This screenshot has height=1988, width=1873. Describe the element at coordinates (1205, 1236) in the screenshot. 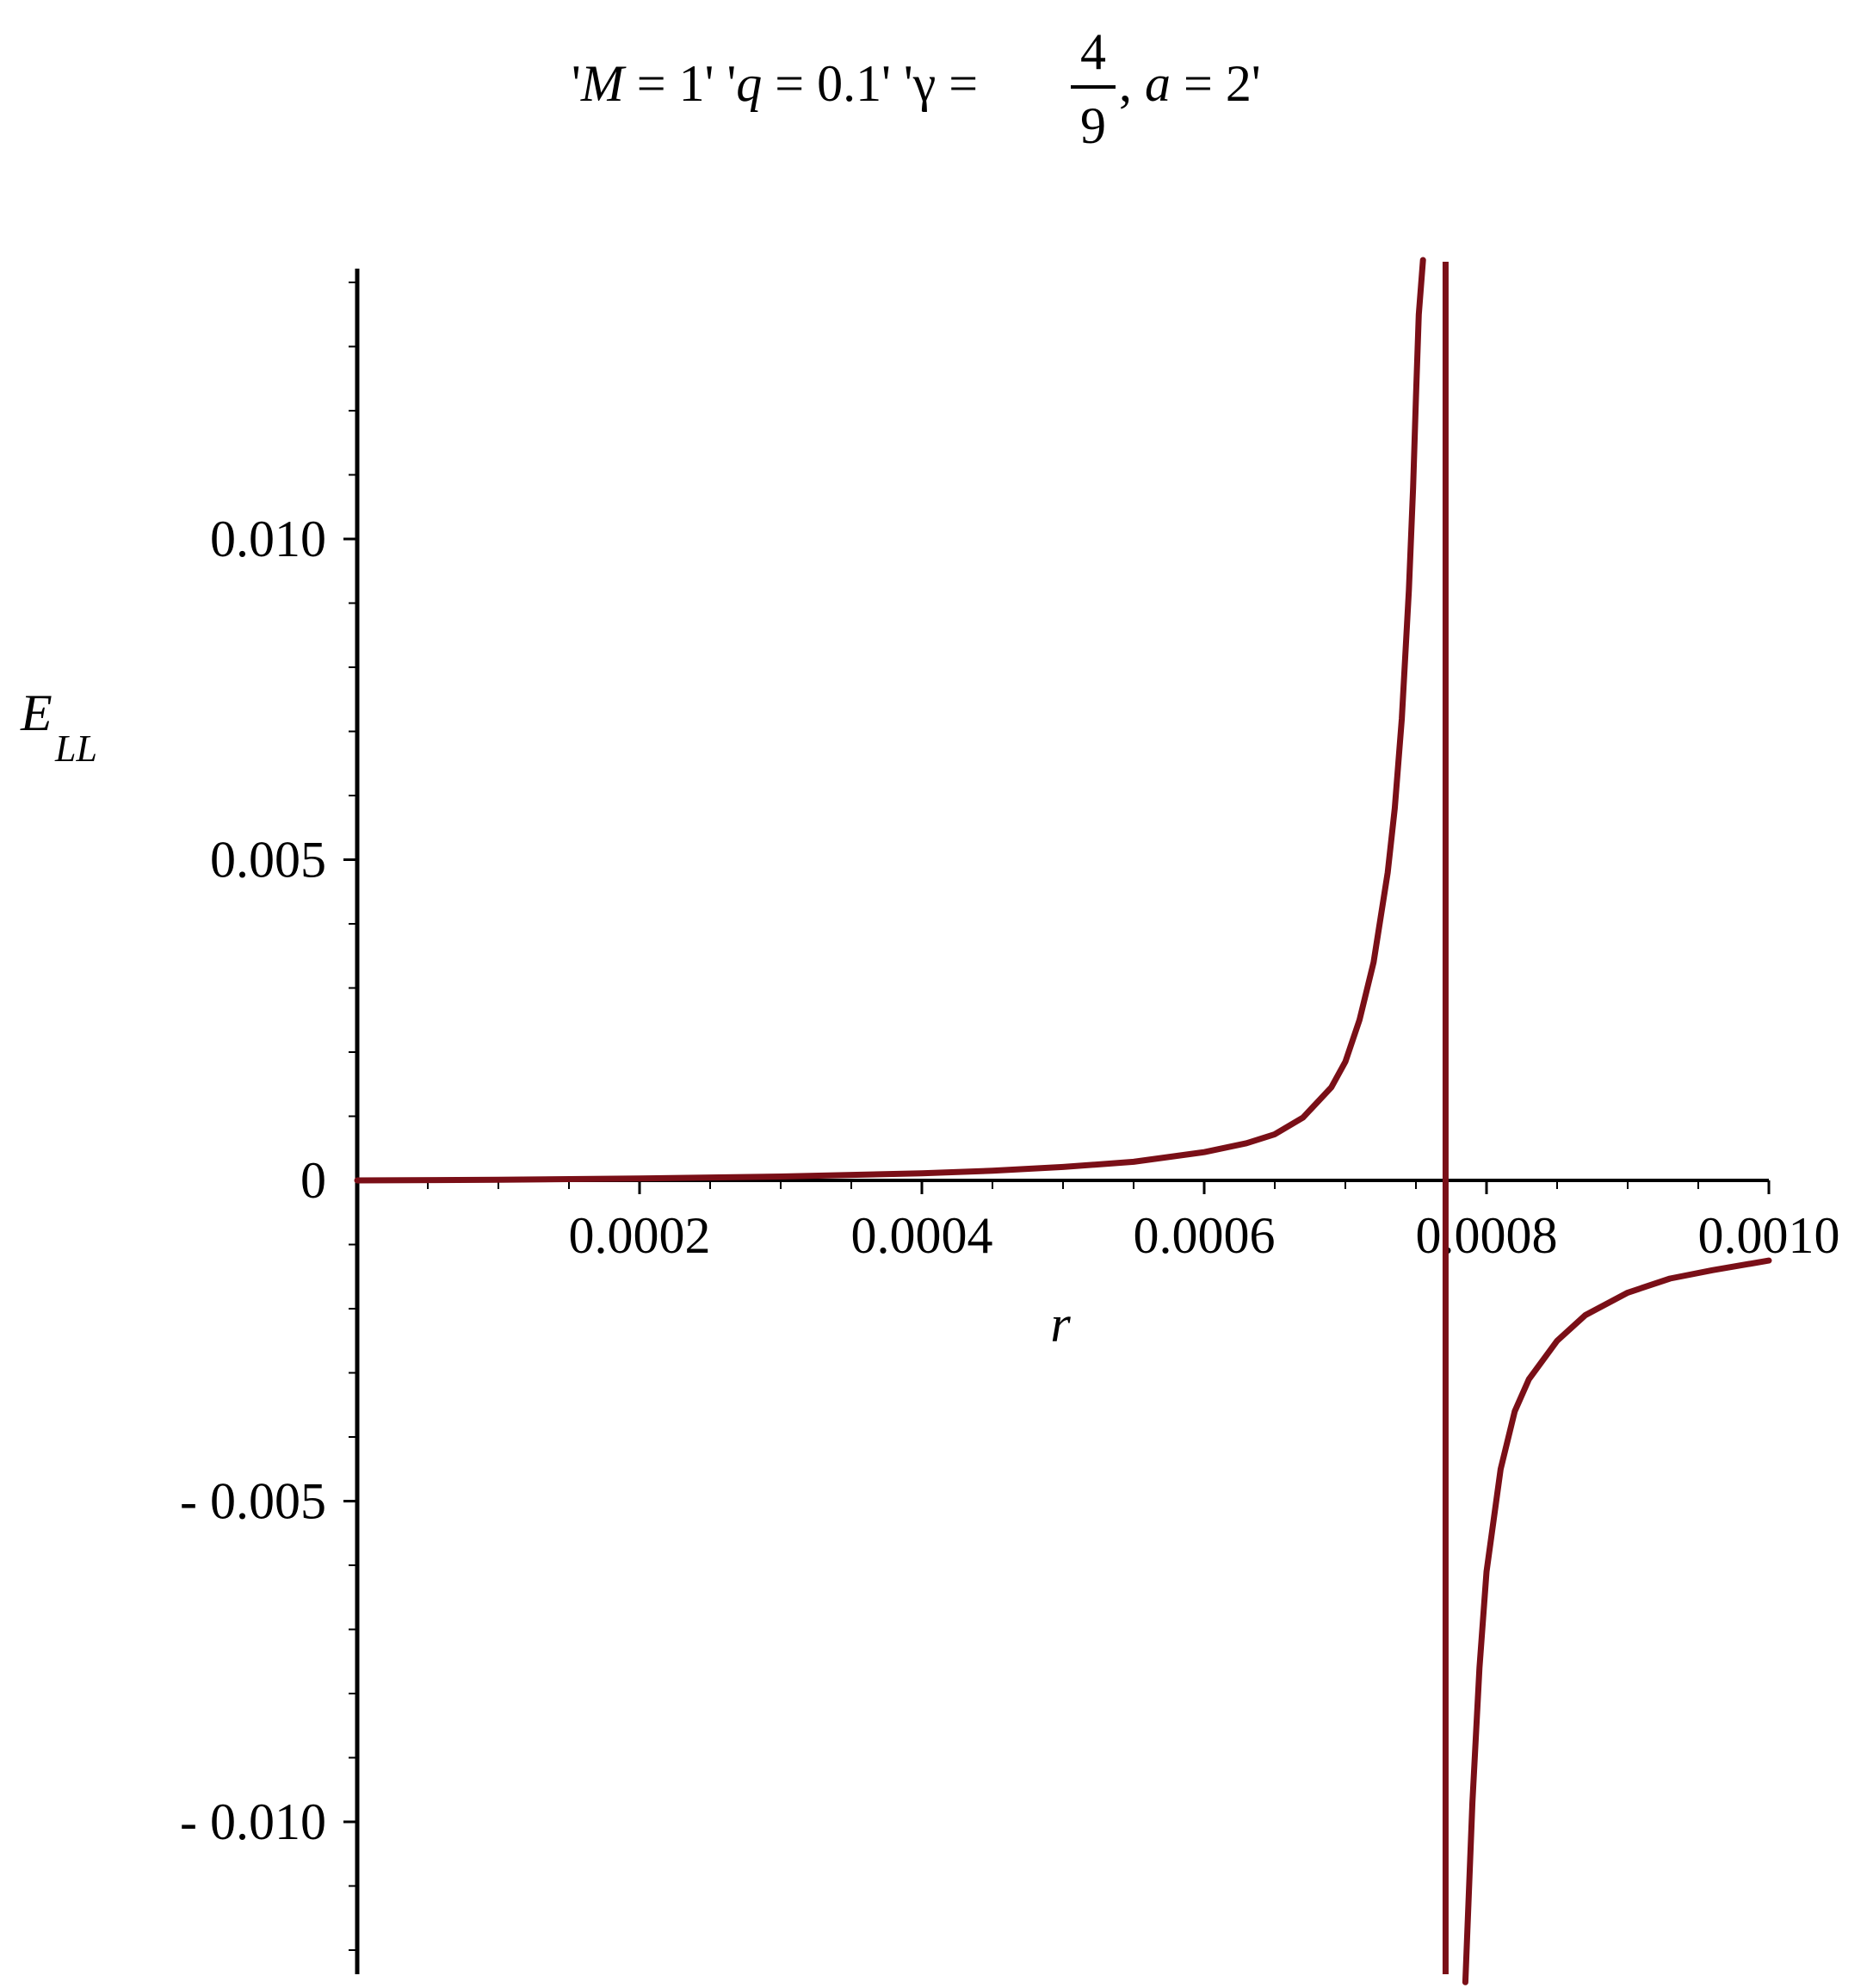

I see `x-tick-label: 0.0006` at that location.